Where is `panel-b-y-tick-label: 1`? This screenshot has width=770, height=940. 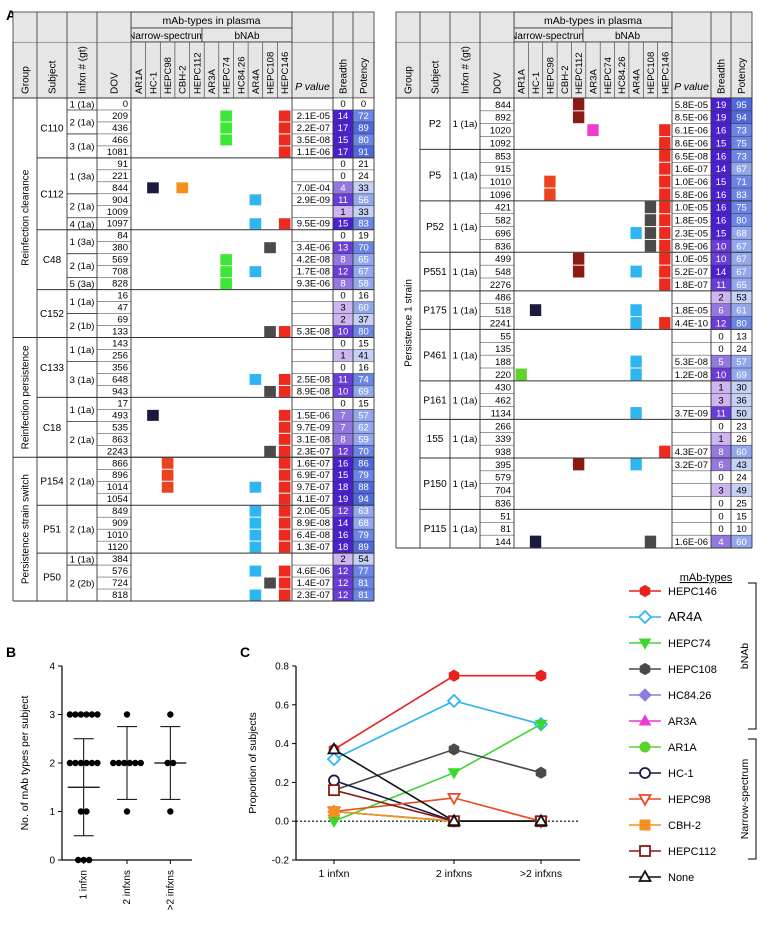
panel-b-y-tick-label: 1 is located at coordinates (52, 812).